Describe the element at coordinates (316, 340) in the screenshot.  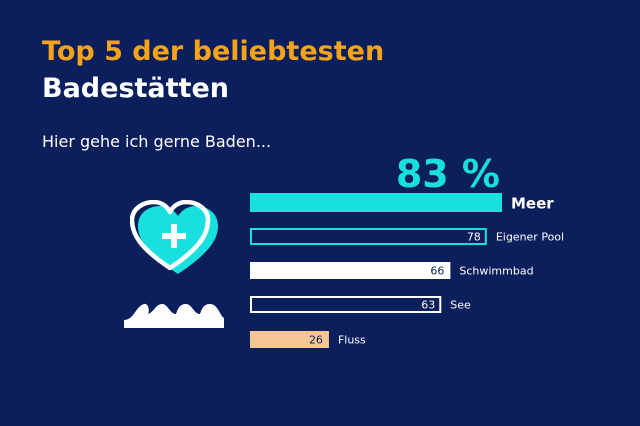
I see `value-label: 26` at that location.